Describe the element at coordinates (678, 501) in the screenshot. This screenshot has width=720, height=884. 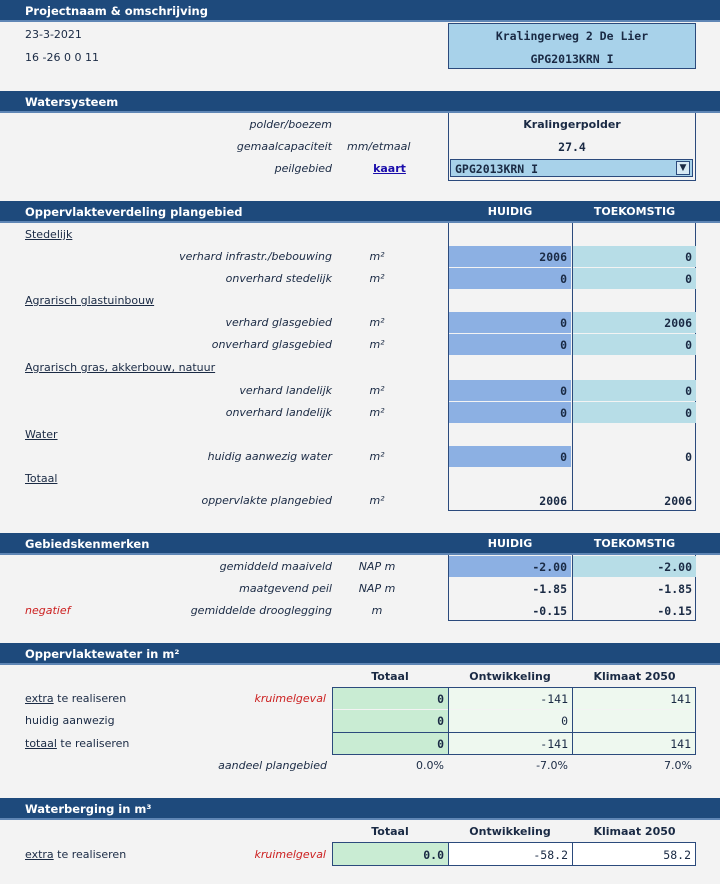
I see `opp-toekomstig-total: 2006` at that location.